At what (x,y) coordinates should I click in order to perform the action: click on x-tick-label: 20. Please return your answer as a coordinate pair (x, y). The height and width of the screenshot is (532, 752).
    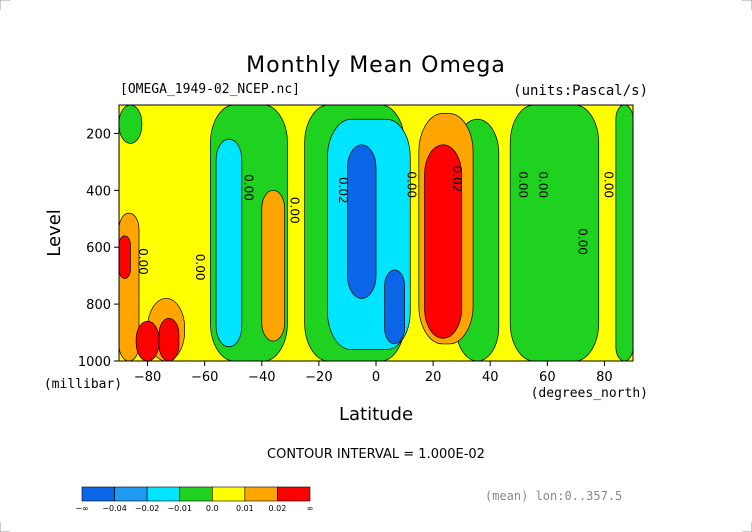
    Looking at the image, I should click on (433, 377).